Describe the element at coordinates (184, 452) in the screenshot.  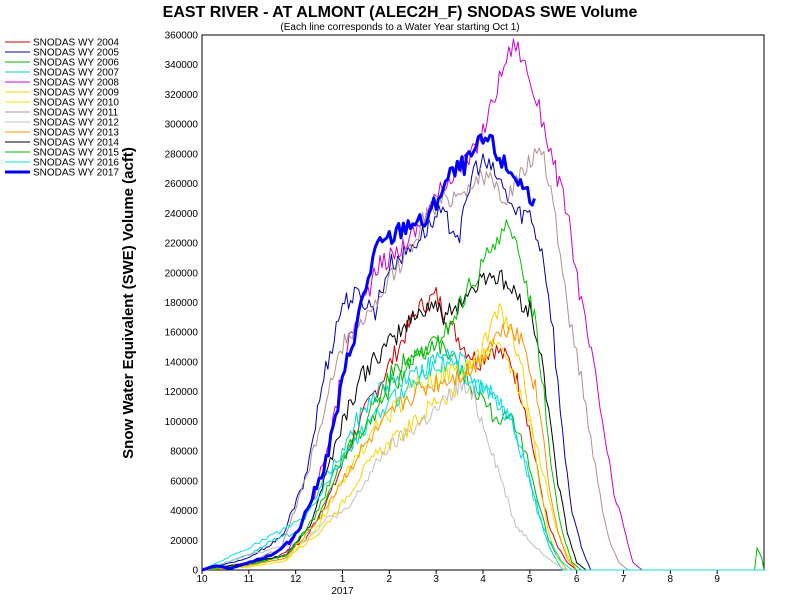
I see `y-tick-label: 80000` at that location.